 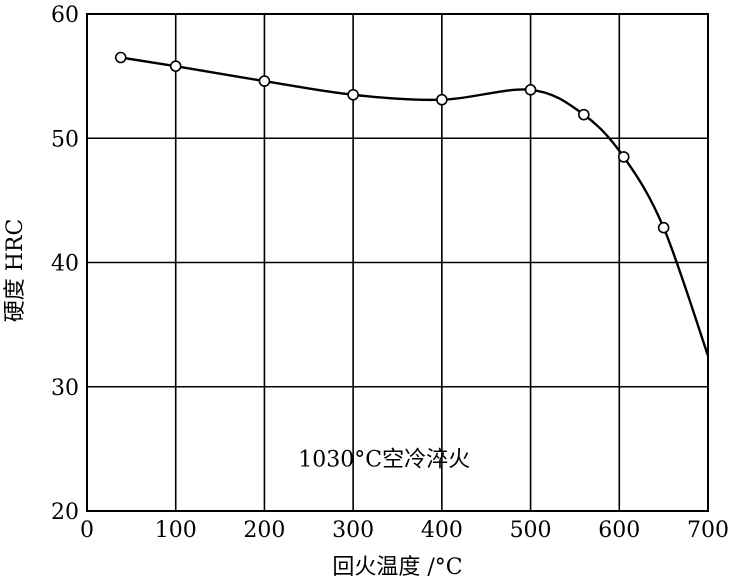 I want to click on y-axis-title: 硬度 HRC, so click(x=15, y=271).